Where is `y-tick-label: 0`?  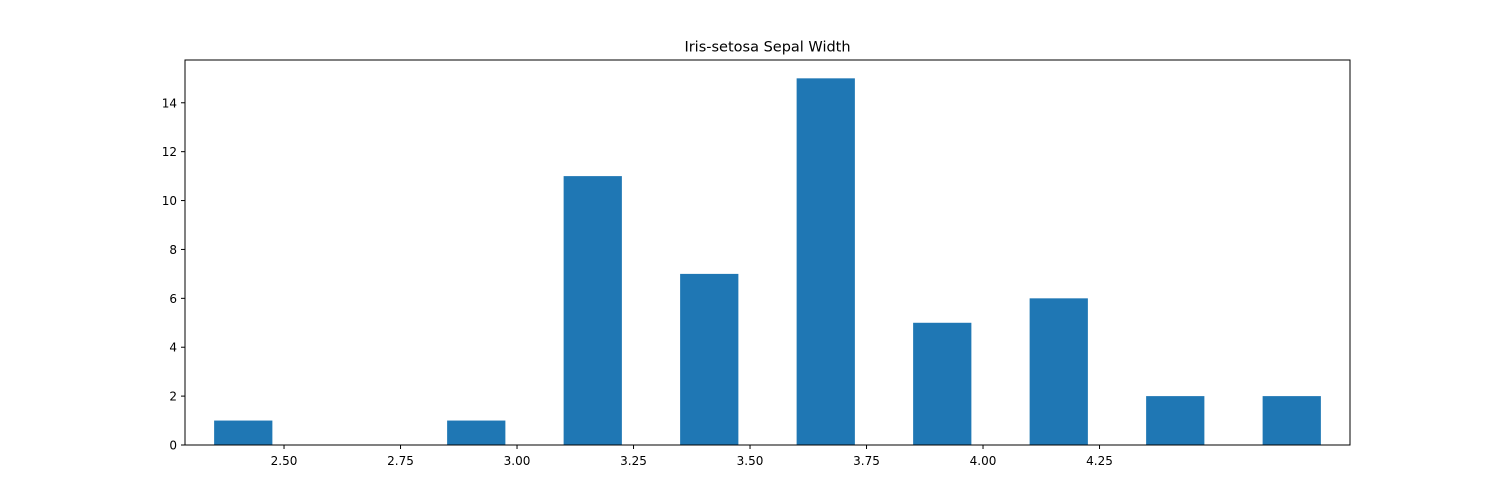 y-tick-label: 0 is located at coordinates (173, 446).